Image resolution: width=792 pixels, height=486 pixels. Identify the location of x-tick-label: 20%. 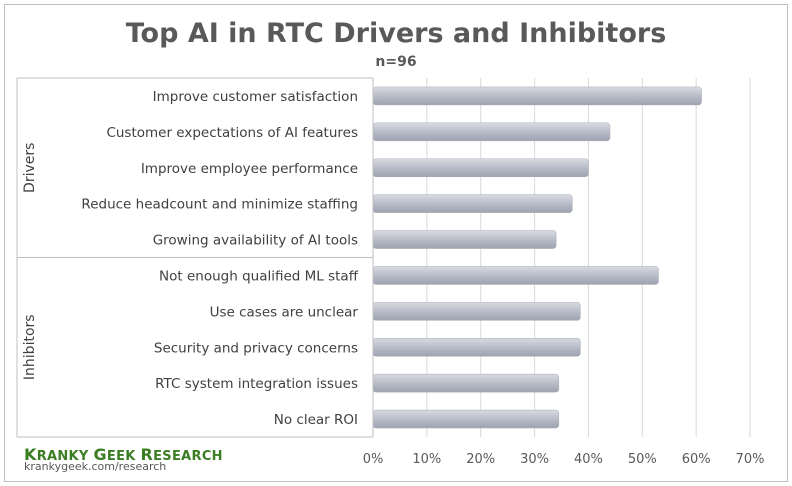
(480, 459).